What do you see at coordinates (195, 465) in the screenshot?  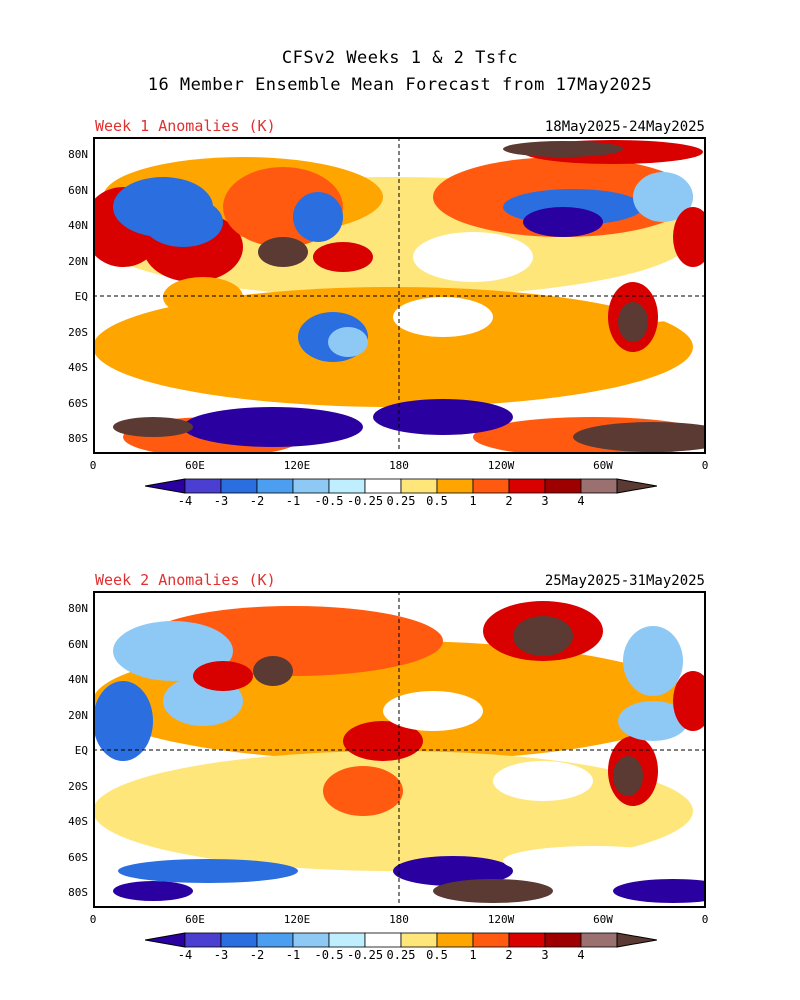 I see `lon-tick-label: 60E` at bounding box center [195, 465].